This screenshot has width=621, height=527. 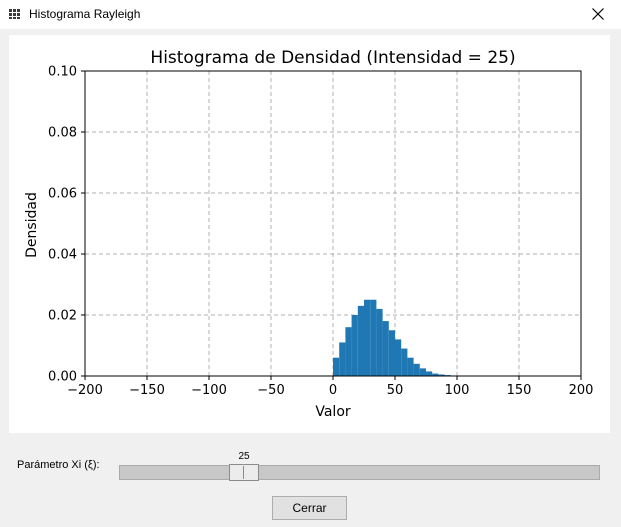 I want to click on x-tick-label: −200, so click(x=85, y=390).